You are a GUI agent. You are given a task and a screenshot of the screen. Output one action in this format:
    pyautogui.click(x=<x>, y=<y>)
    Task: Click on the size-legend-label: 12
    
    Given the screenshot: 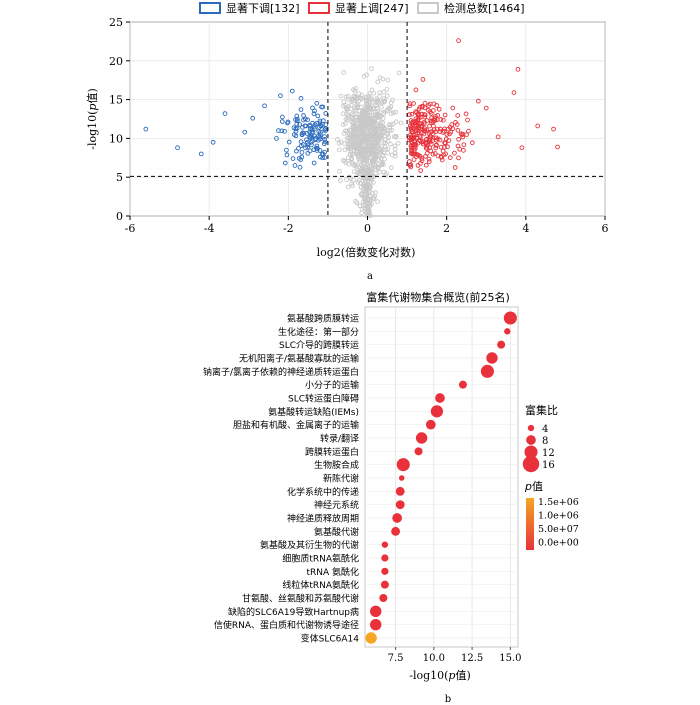 What is the action you would take?
    pyautogui.click(x=548, y=453)
    